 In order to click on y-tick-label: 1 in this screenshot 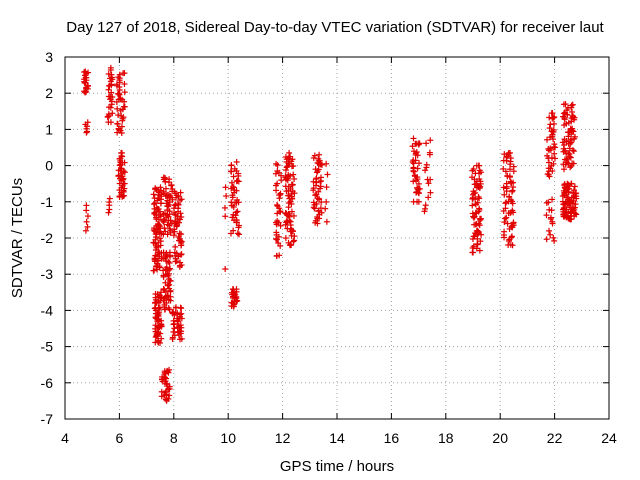, I will do `click(49, 129)`.